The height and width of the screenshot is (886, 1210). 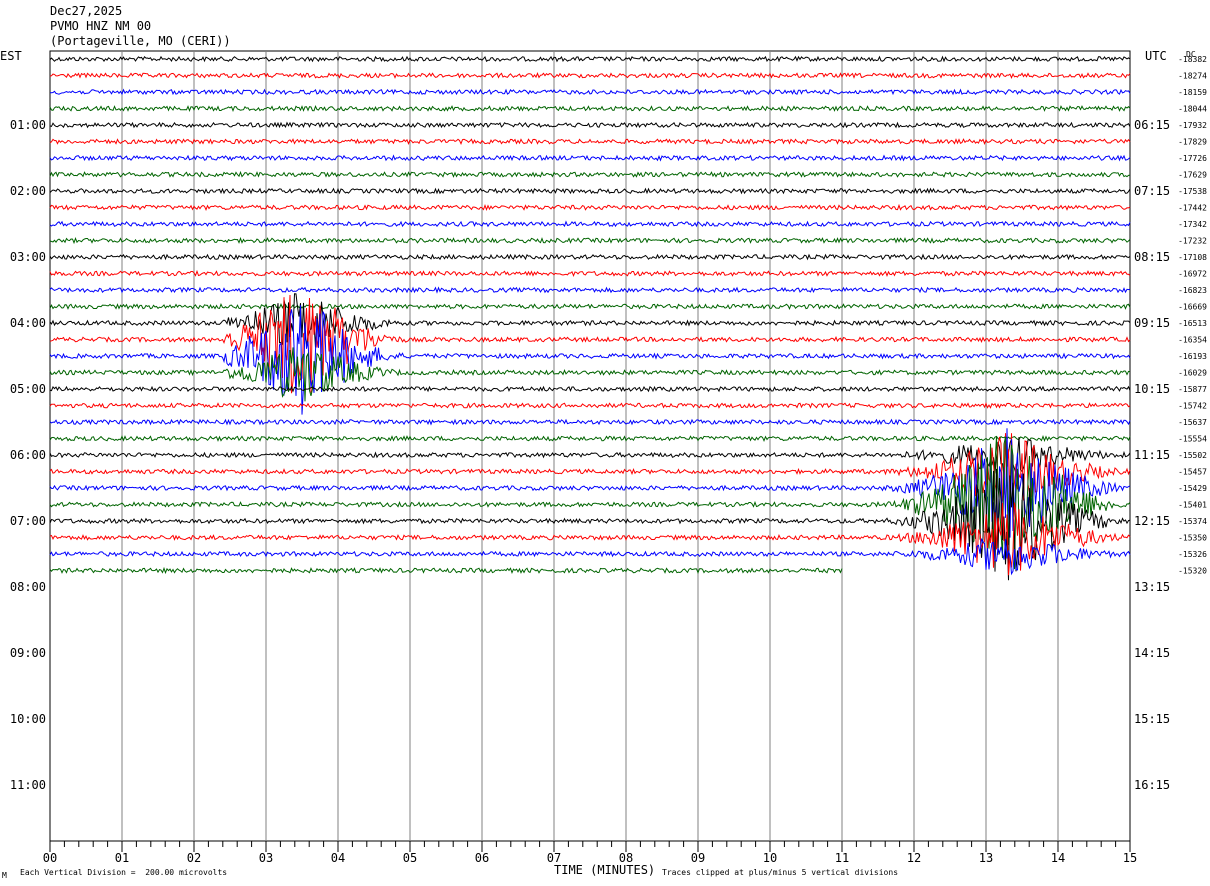 What do you see at coordinates (101, 26) in the screenshot?
I see `station-label: PVMO HNZ NM 00` at bounding box center [101, 26].